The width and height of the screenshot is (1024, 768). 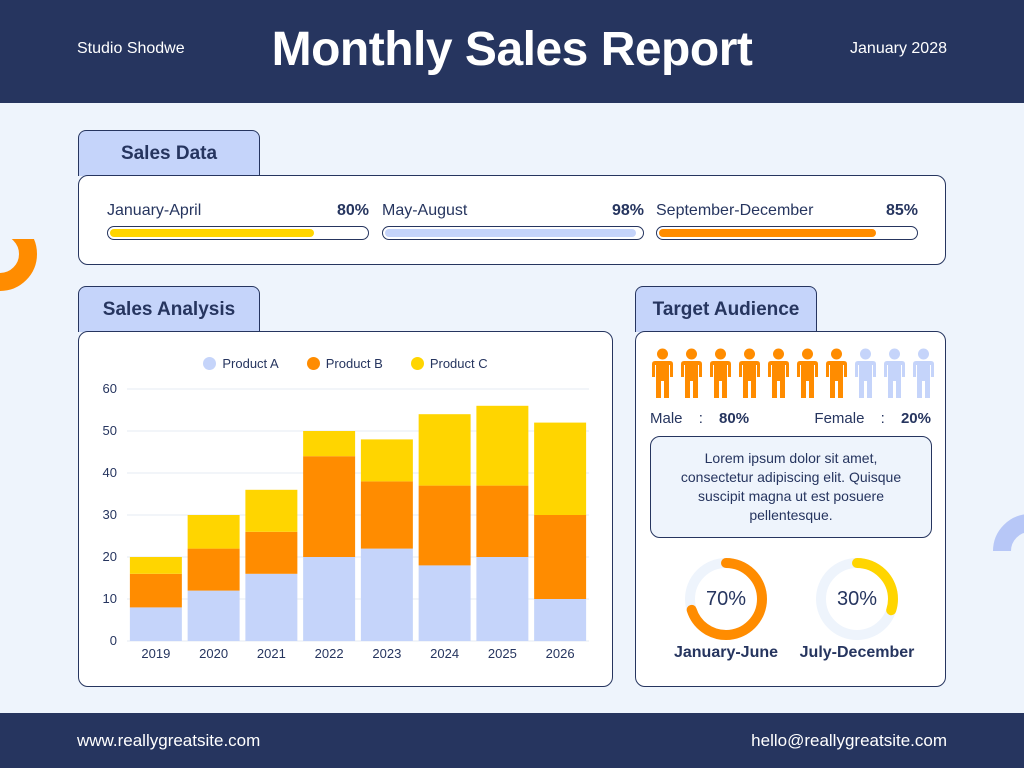 What do you see at coordinates (329, 653) in the screenshot?
I see `x-tick-label: 2022` at bounding box center [329, 653].